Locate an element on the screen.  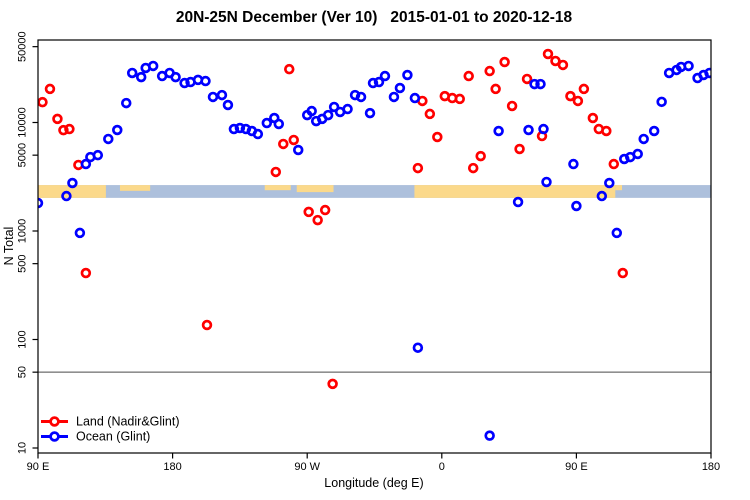
legend-land-marker-icon is located at coordinates (54, 421).